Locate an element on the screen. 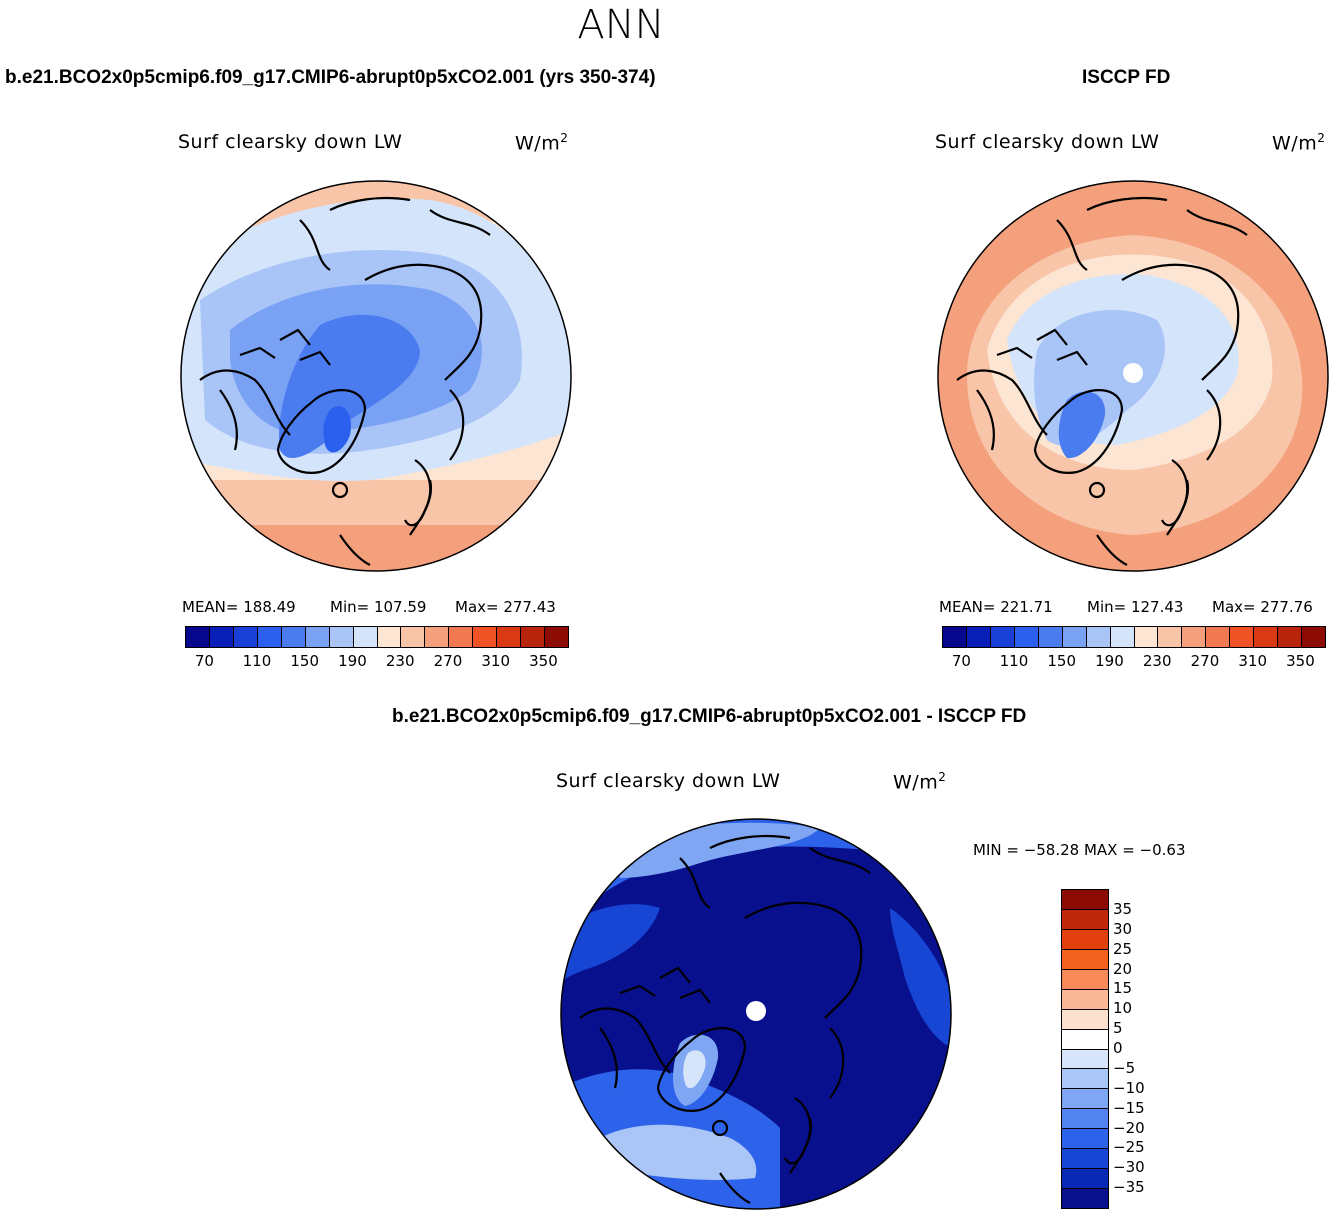  left-coast-canada is located at coordinates (265, 389).